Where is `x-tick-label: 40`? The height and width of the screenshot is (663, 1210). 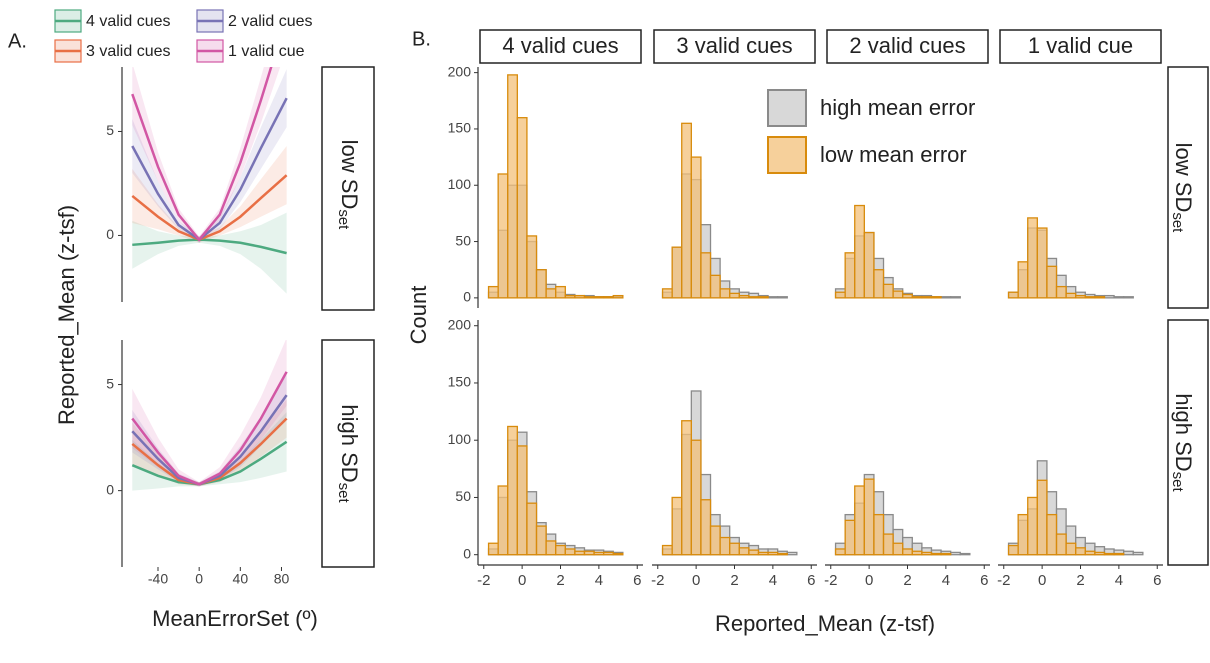
x-tick-label: 40 is located at coordinates (241, 579).